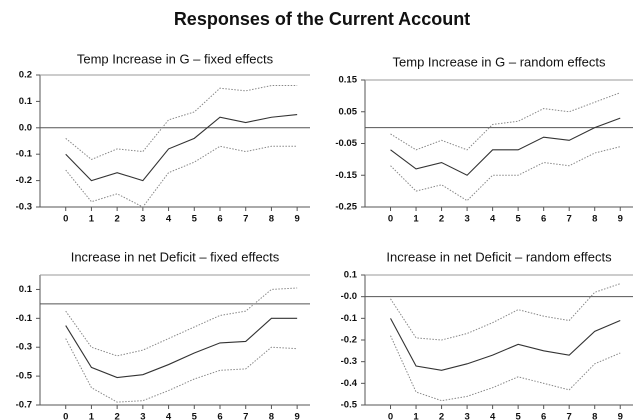 The width and height of the screenshot is (644, 420). What do you see at coordinates (25, 127) in the screenshot?
I see `y-tick-label: 0.0` at bounding box center [25, 127].